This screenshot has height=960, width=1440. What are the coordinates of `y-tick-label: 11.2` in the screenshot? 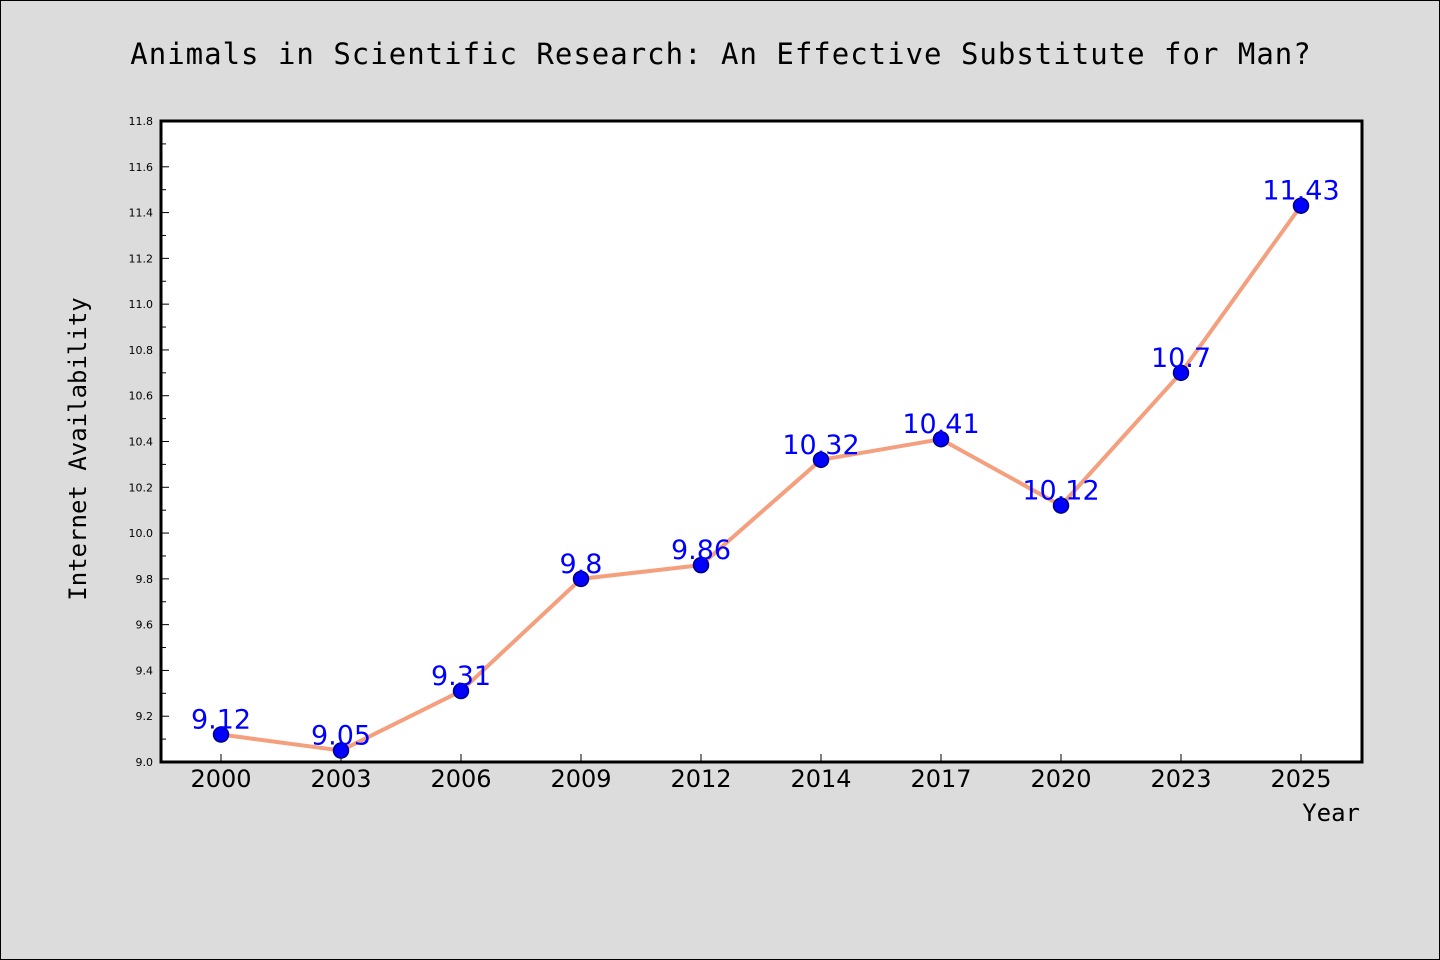 It's located at (141, 258).